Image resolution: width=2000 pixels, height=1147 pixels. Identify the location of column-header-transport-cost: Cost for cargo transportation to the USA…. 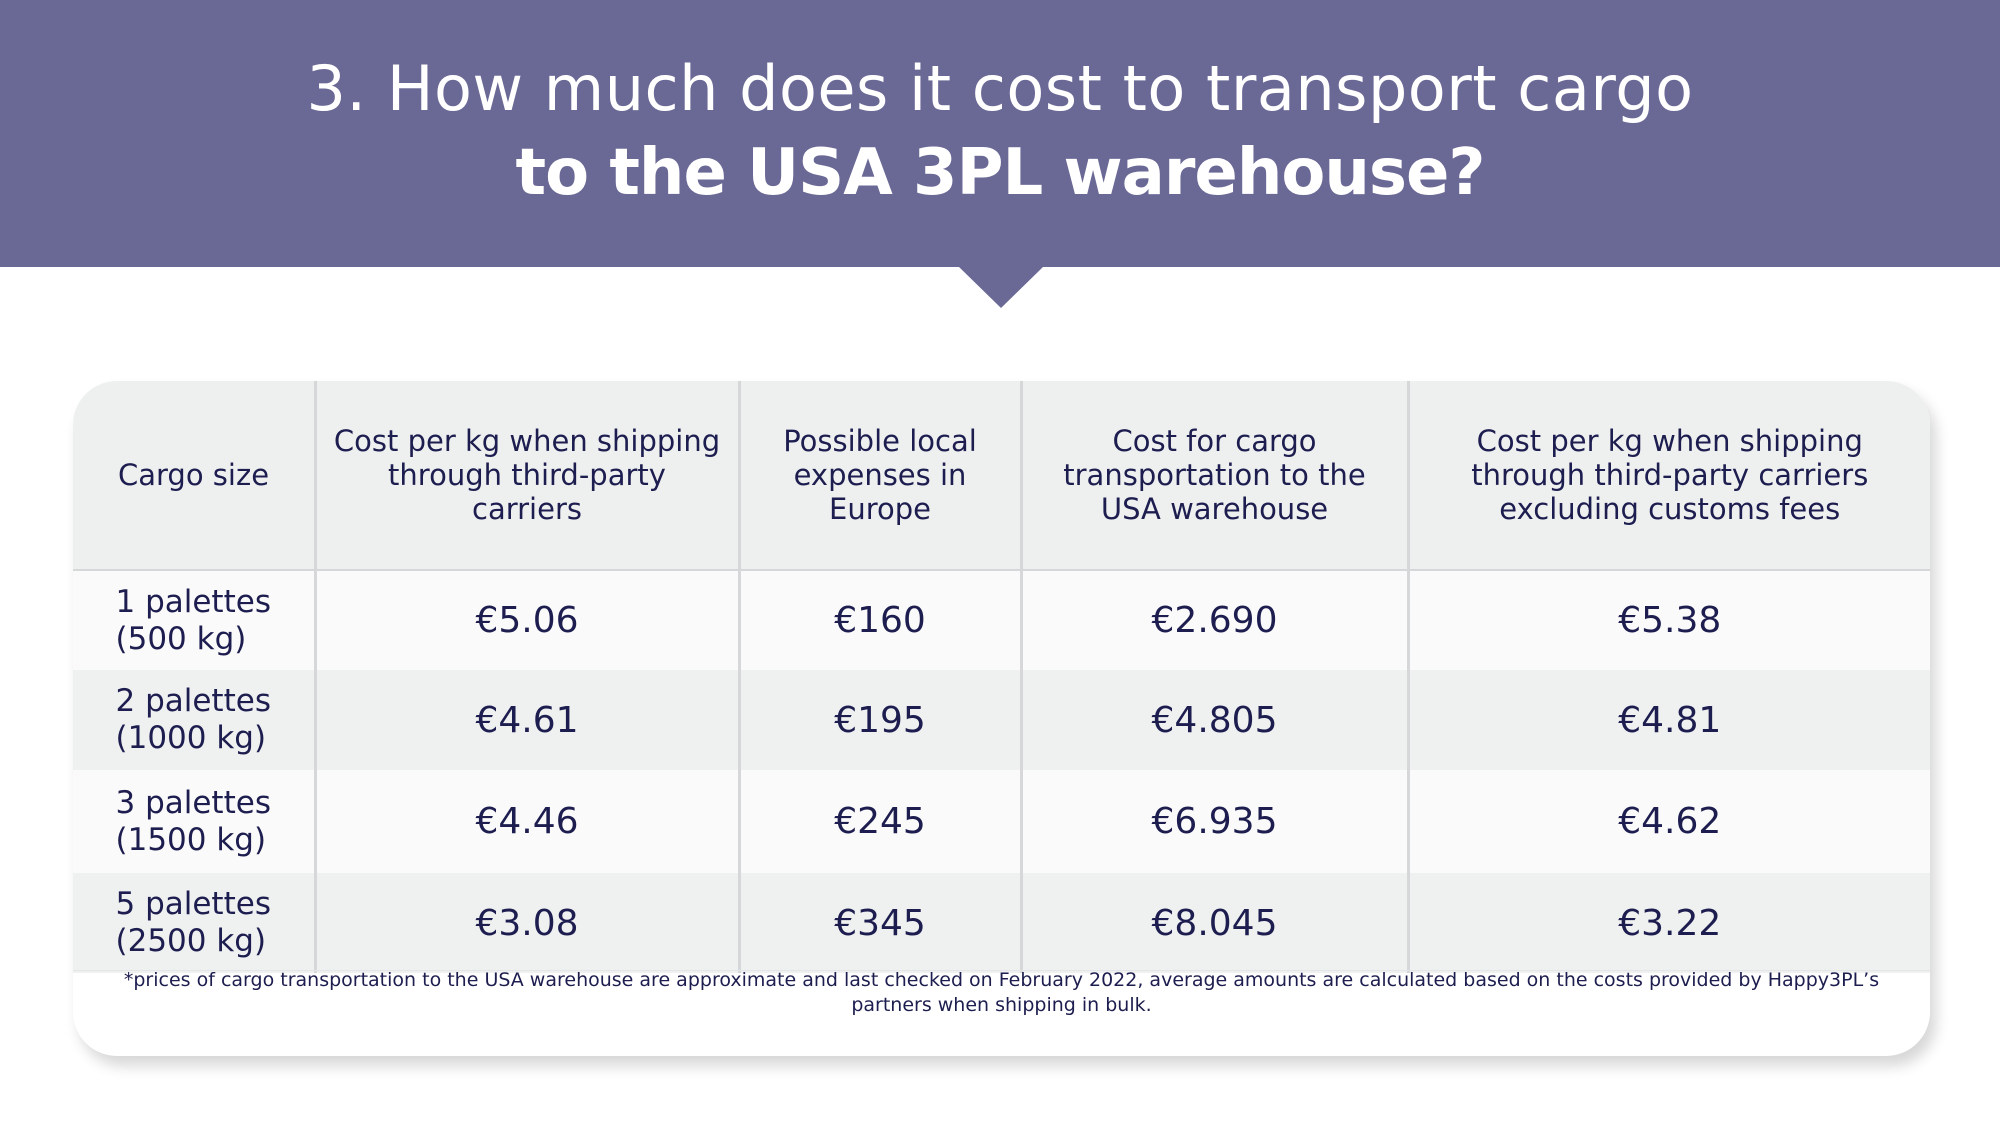
(1213, 476).